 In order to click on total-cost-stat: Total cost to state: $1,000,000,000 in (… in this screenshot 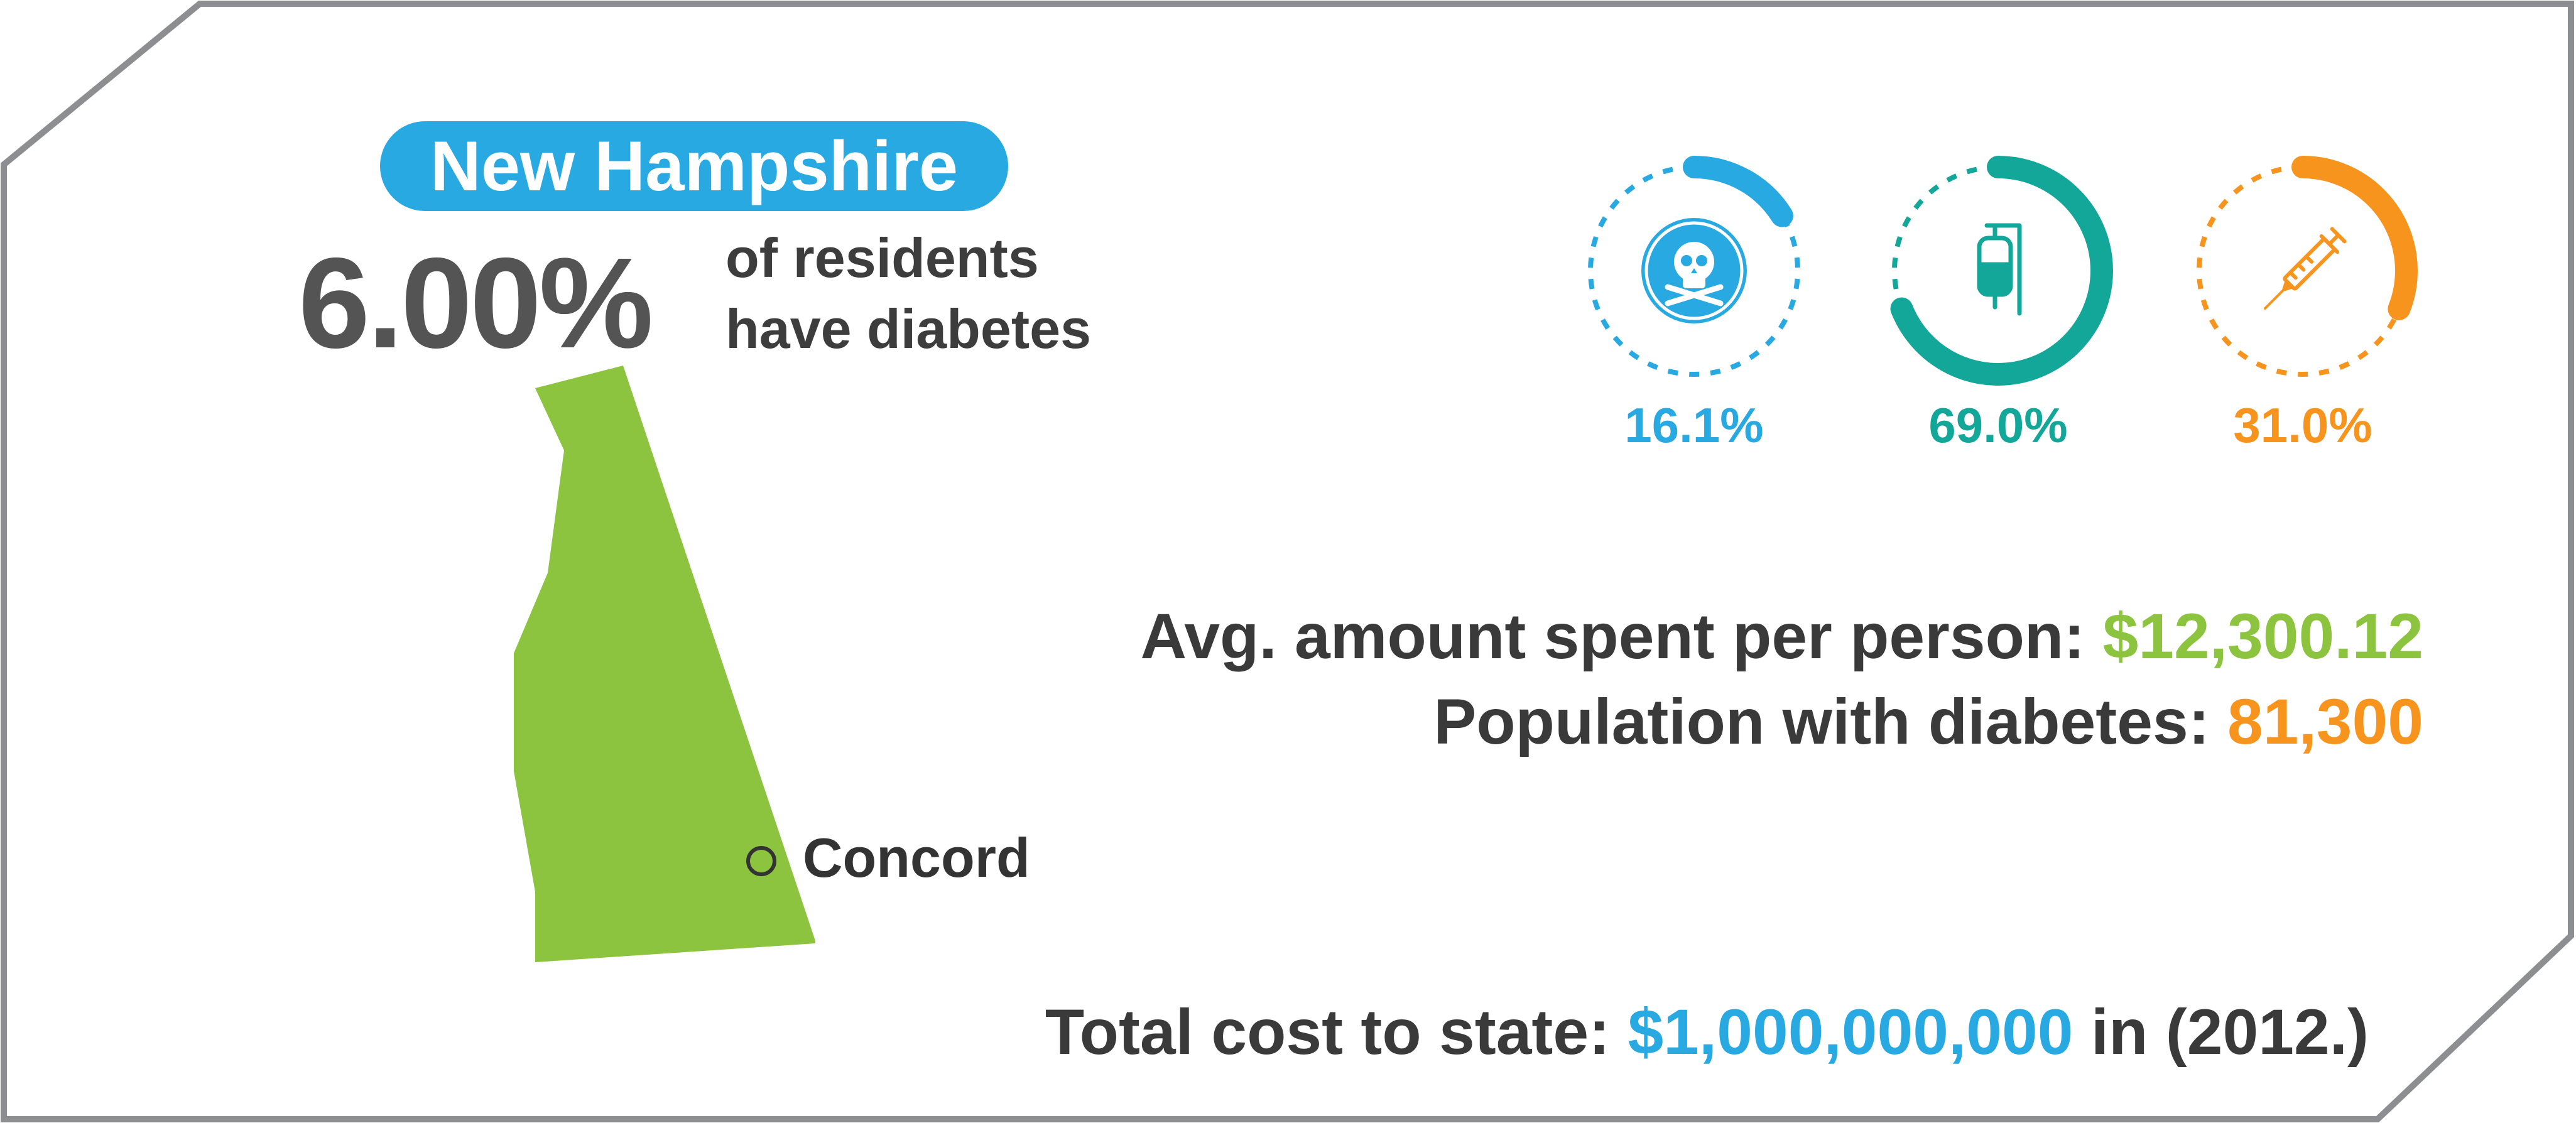, I will do `click(1707, 1032)`.